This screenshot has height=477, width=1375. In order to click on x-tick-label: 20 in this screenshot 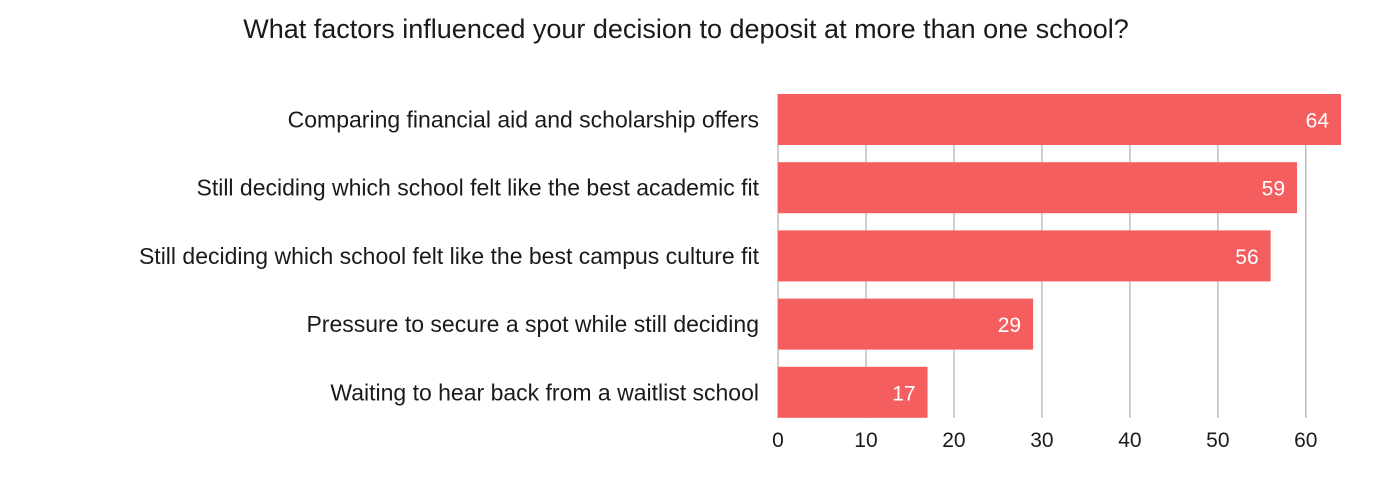, I will do `click(953, 440)`.